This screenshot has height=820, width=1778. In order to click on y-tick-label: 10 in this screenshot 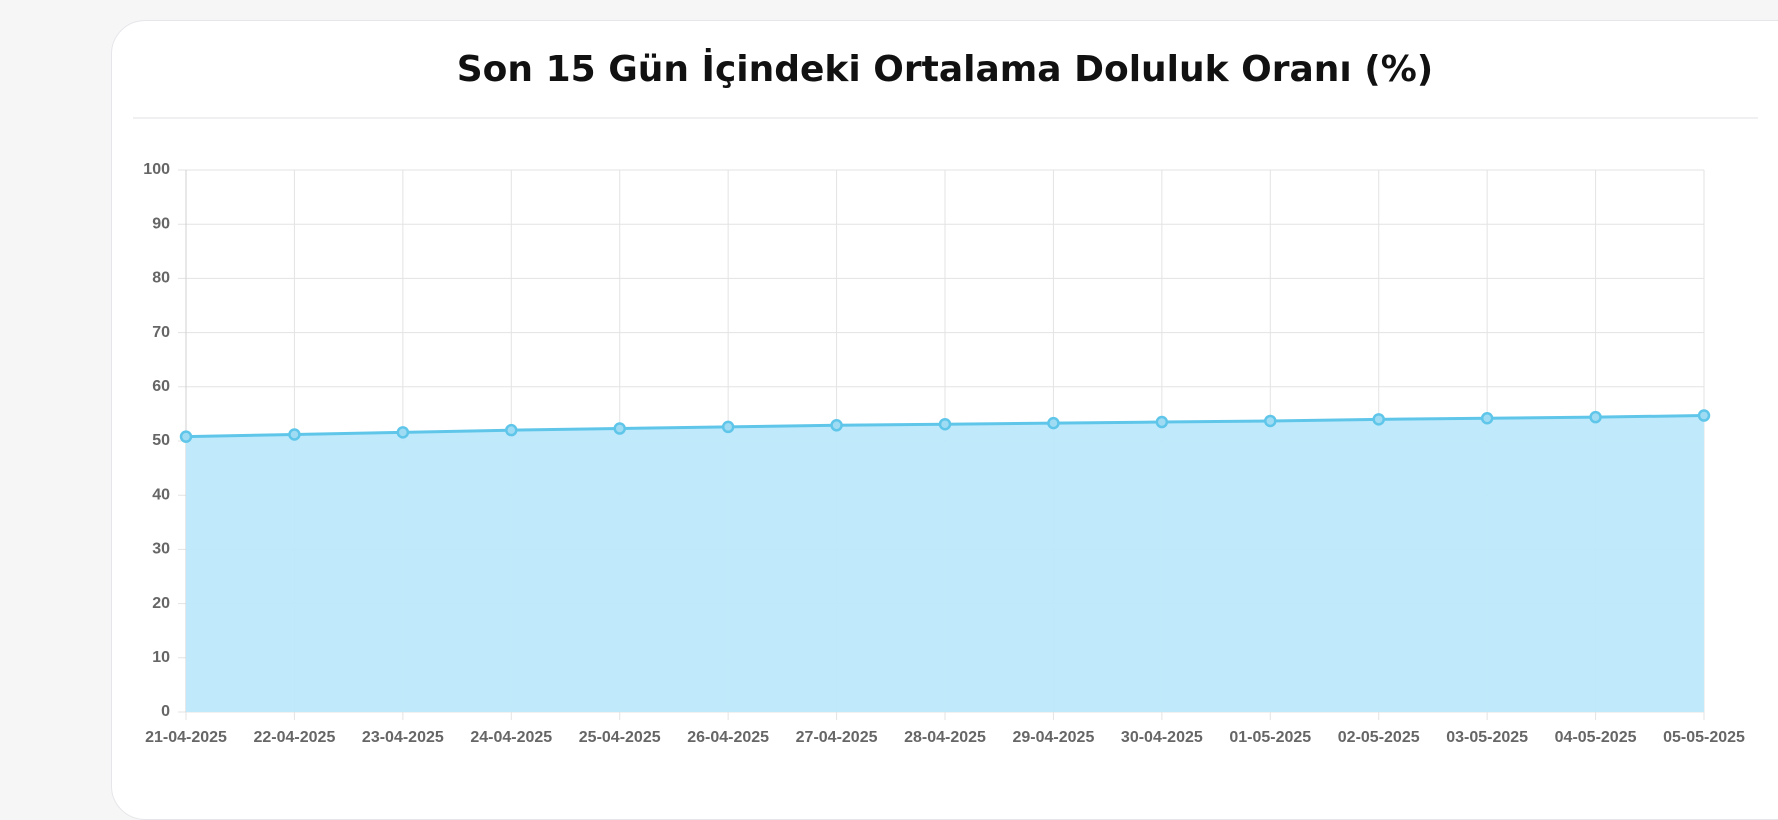, I will do `click(161, 657)`.